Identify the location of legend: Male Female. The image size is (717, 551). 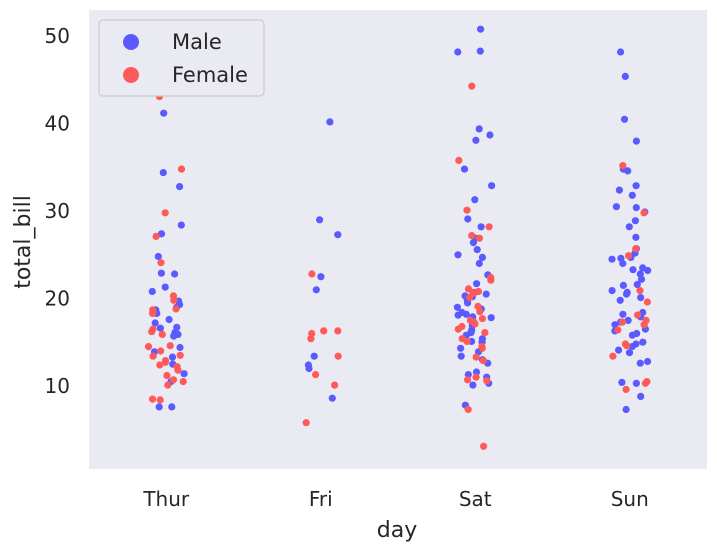
(181, 58).